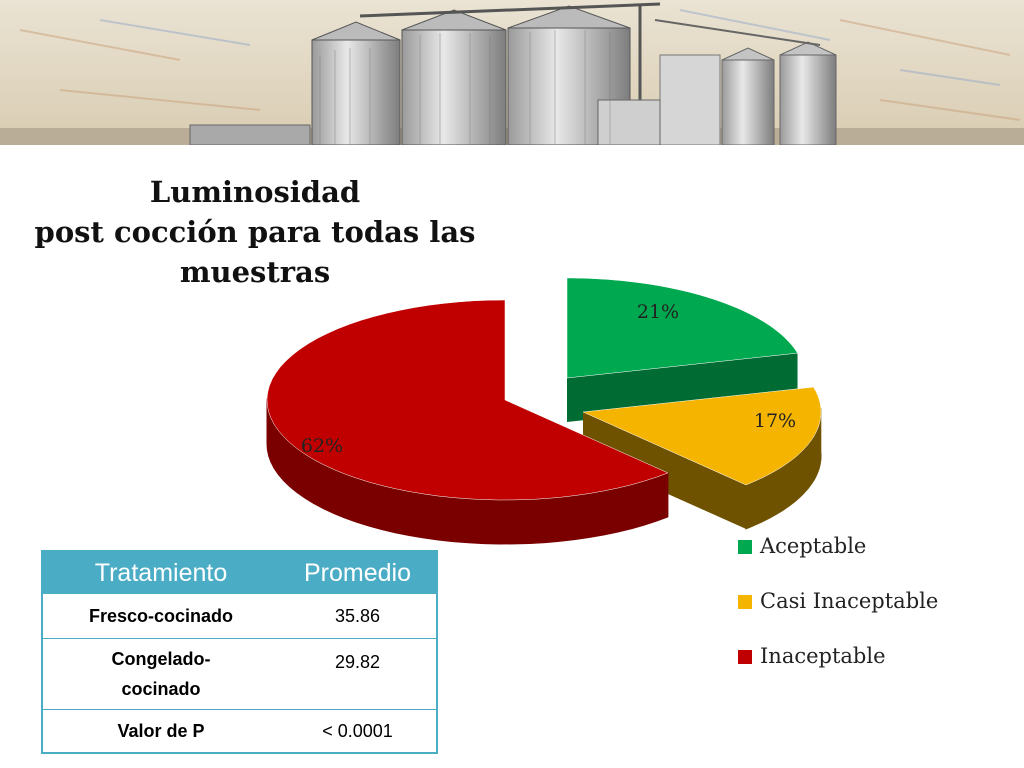 The height and width of the screenshot is (768, 1024). I want to click on pie-slice-inaceptable, so click(467, 422).